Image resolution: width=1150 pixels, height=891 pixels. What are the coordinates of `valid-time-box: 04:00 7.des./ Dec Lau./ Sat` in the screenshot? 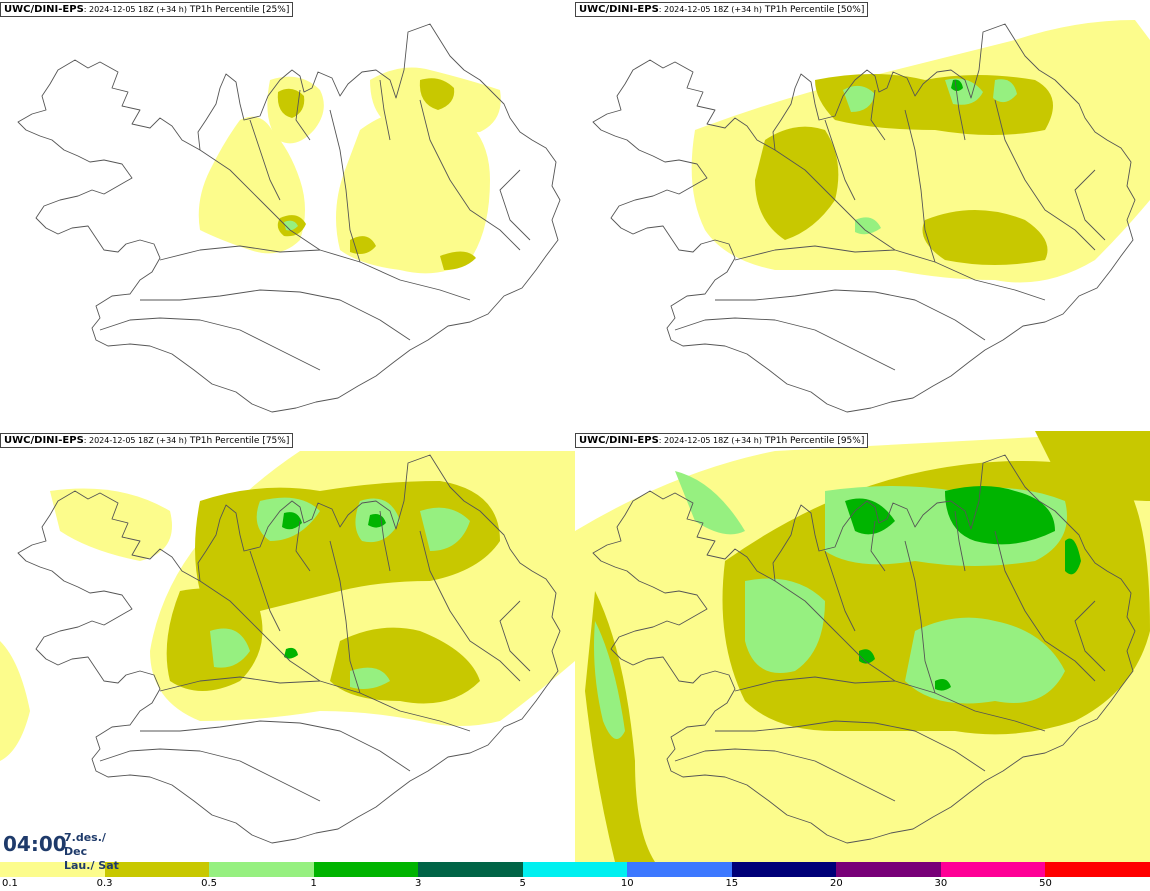 It's located at (65, 851).